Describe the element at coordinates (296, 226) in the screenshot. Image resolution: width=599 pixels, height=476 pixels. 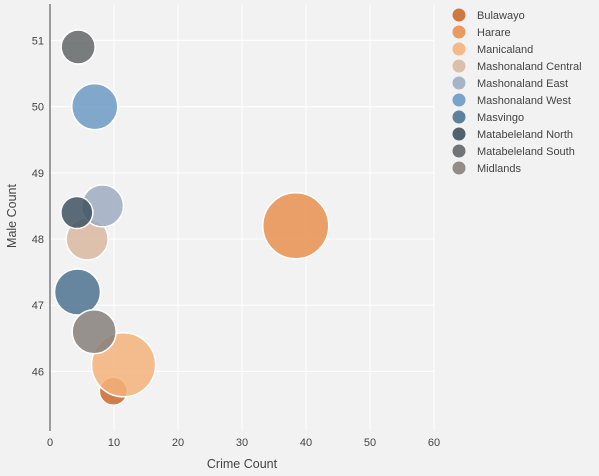
I see `bubble-harare` at that location.